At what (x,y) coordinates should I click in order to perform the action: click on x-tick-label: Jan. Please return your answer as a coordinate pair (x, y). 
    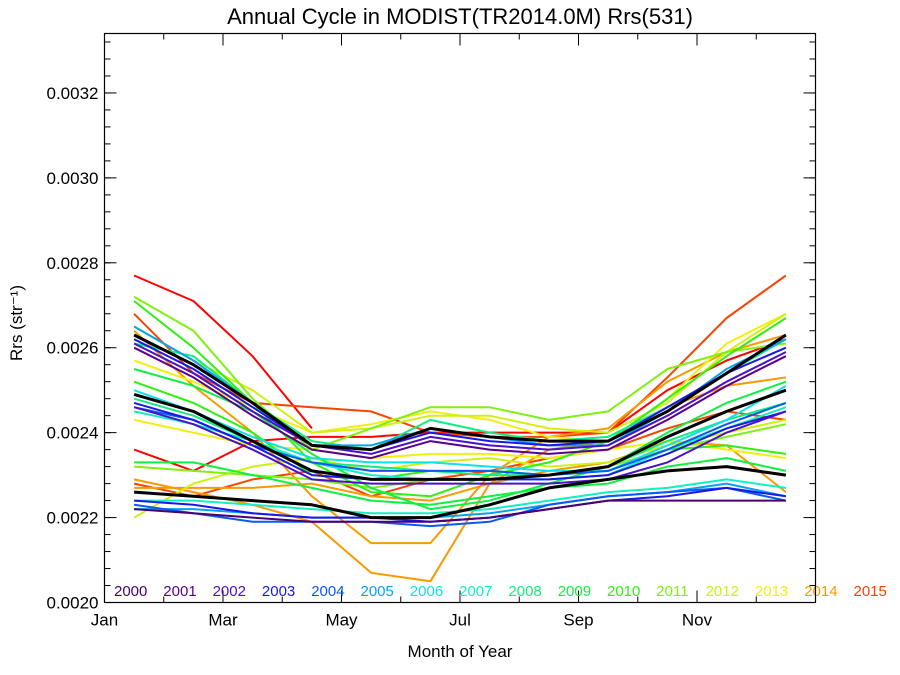
    Looking at the image, I should click on (104, 620).